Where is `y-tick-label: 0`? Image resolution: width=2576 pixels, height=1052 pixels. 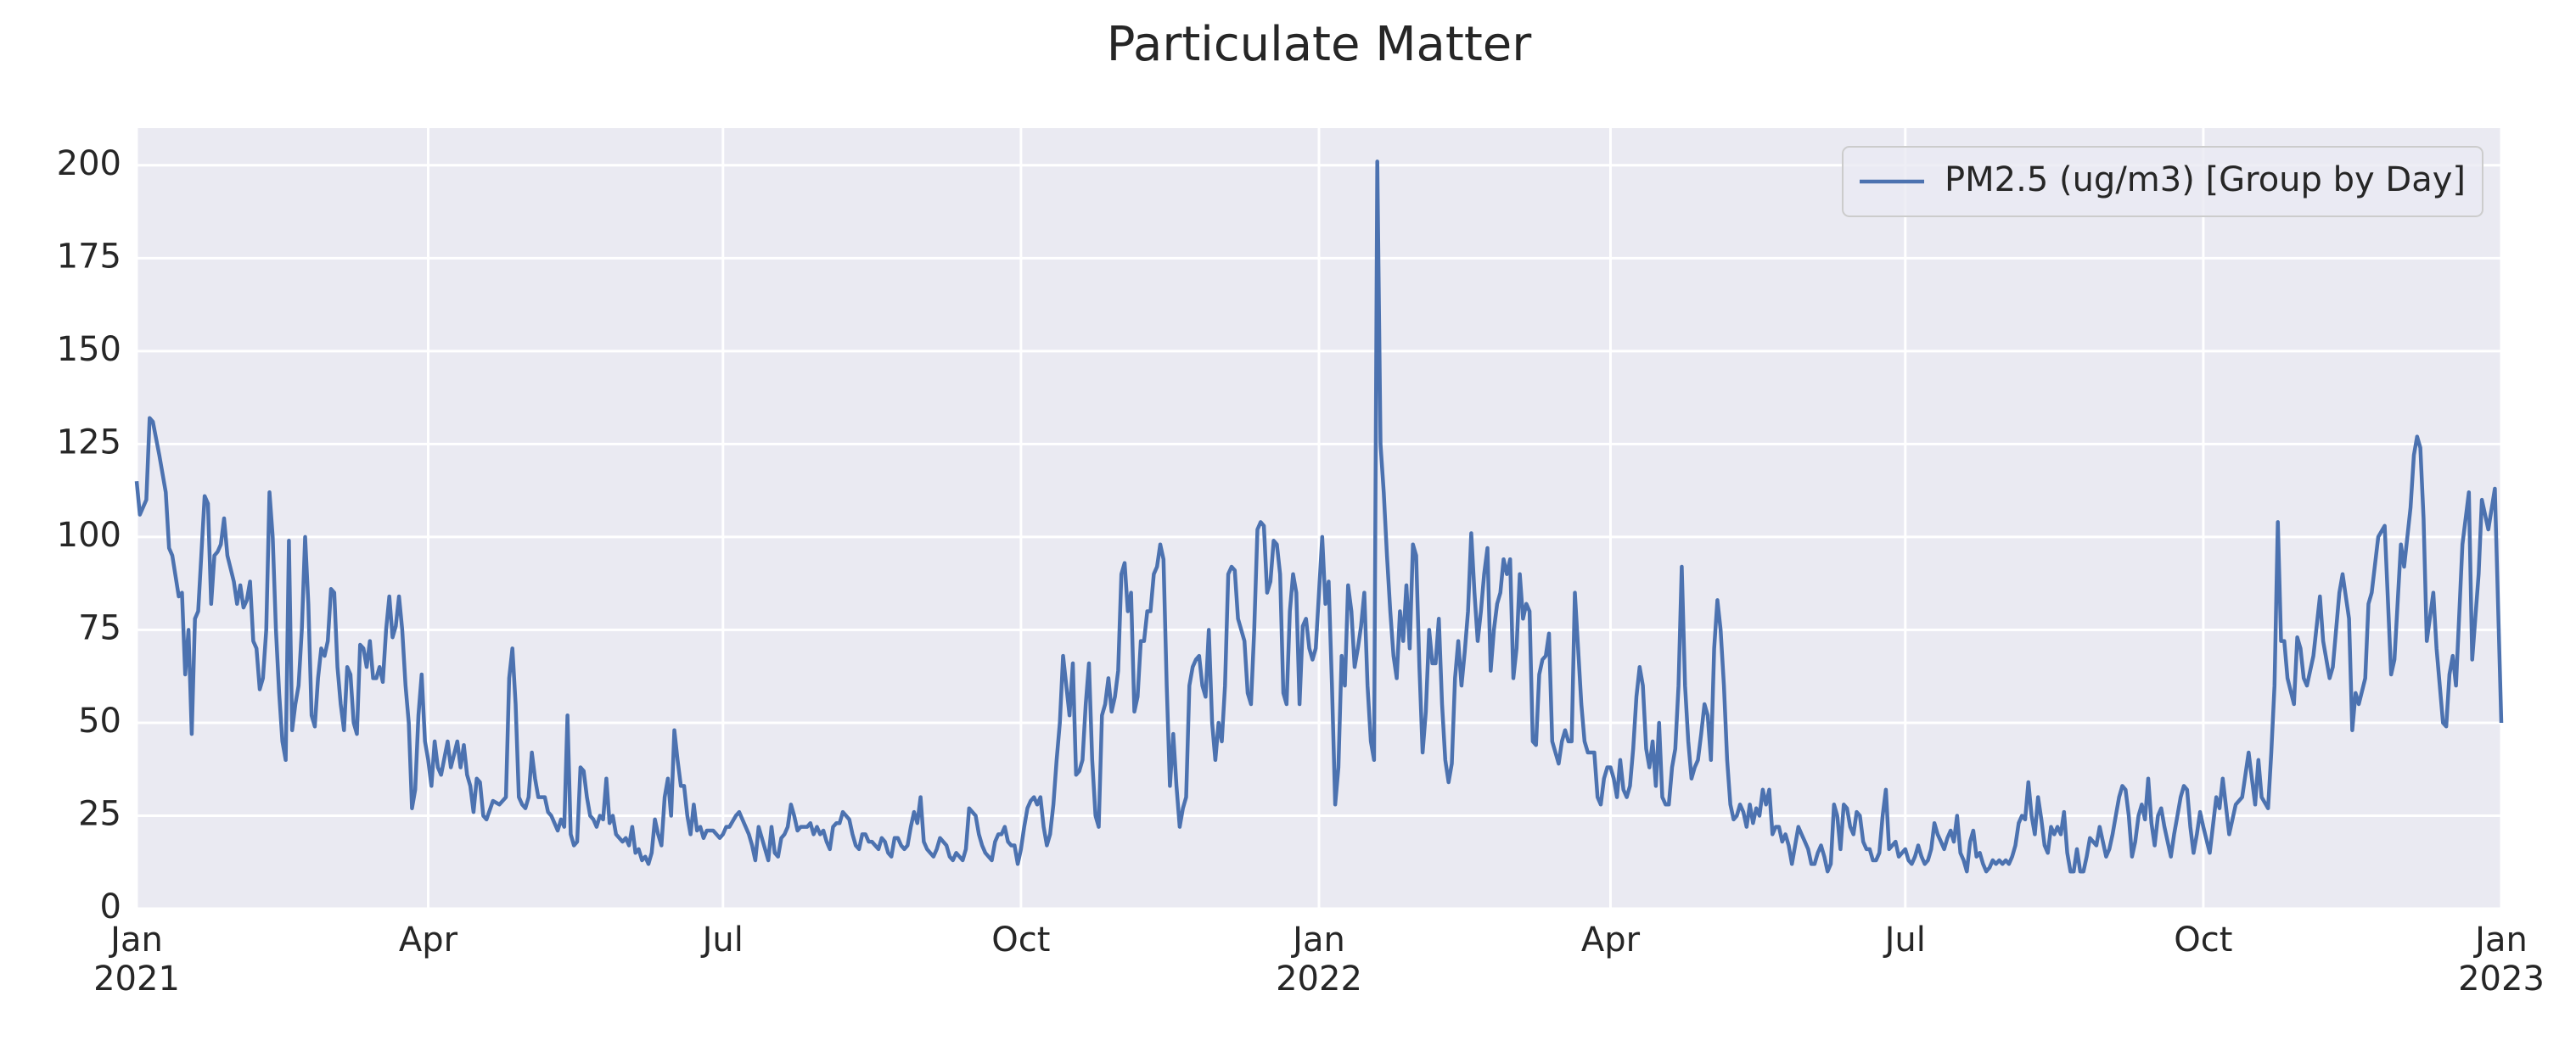
y-tick-label: 0 is located at coordinates (110, 906).